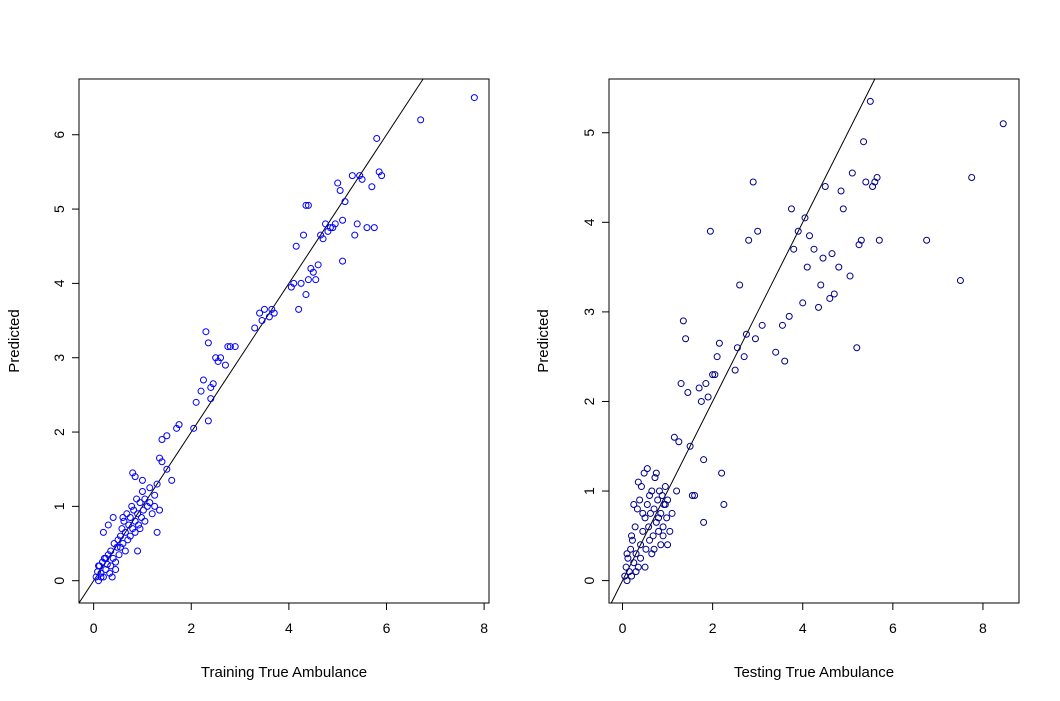 The height and width of the screenshot is (701, 1060). Describe the element at coordinates (595, 357) in the screenshot. I see `testing-y-axis: 0 1 2 3 4 5` at that location.